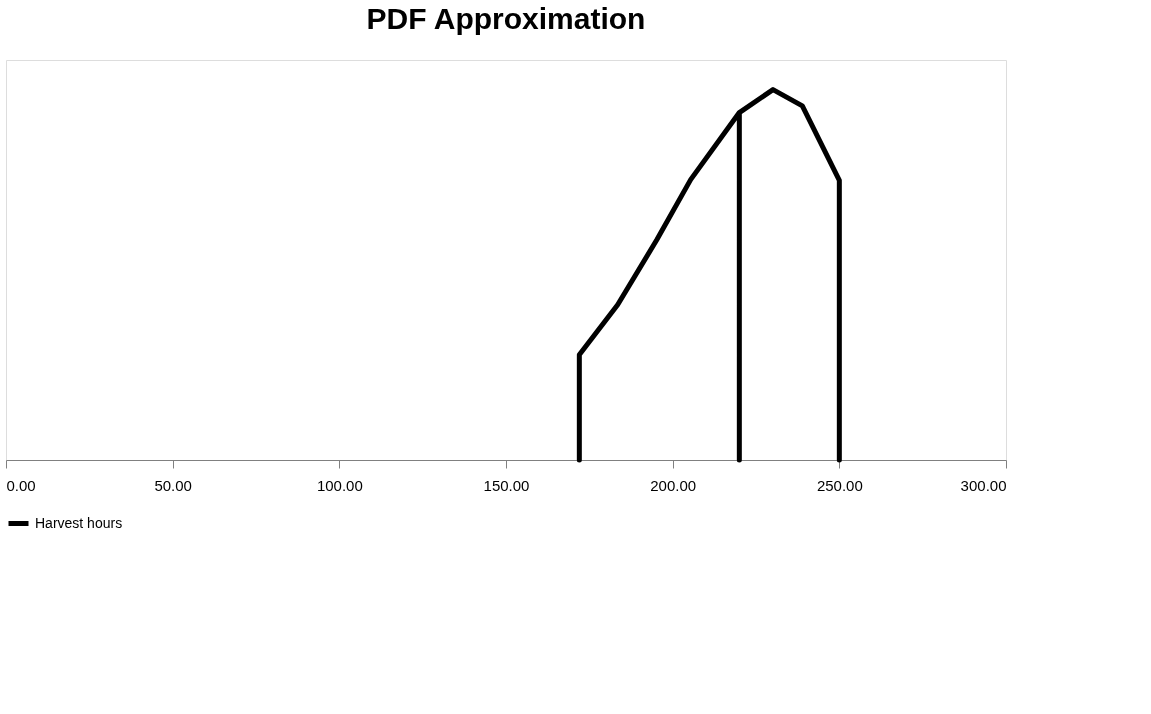  I want to click on legend-label: Harvest hours, so click(79, 522).